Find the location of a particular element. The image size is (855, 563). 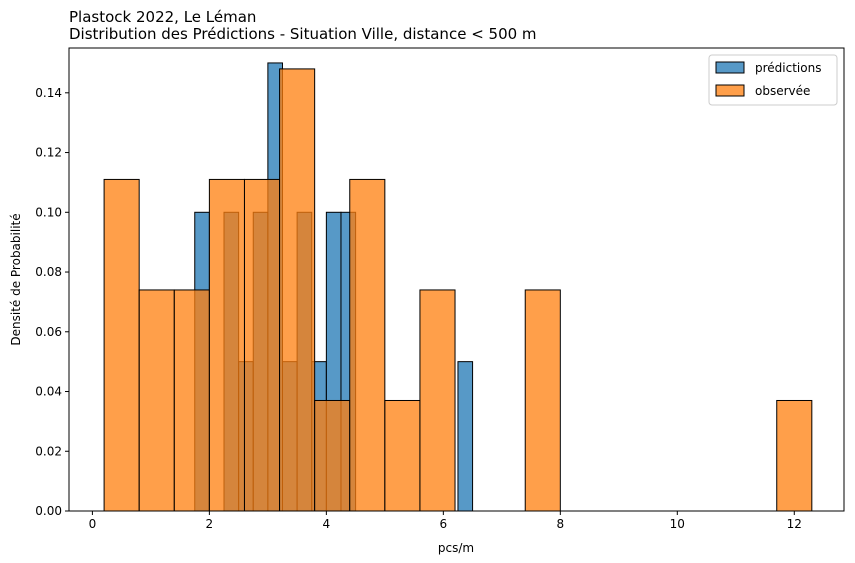

y-tick-label-7: 0.14 is located at coordinates (48, 93).